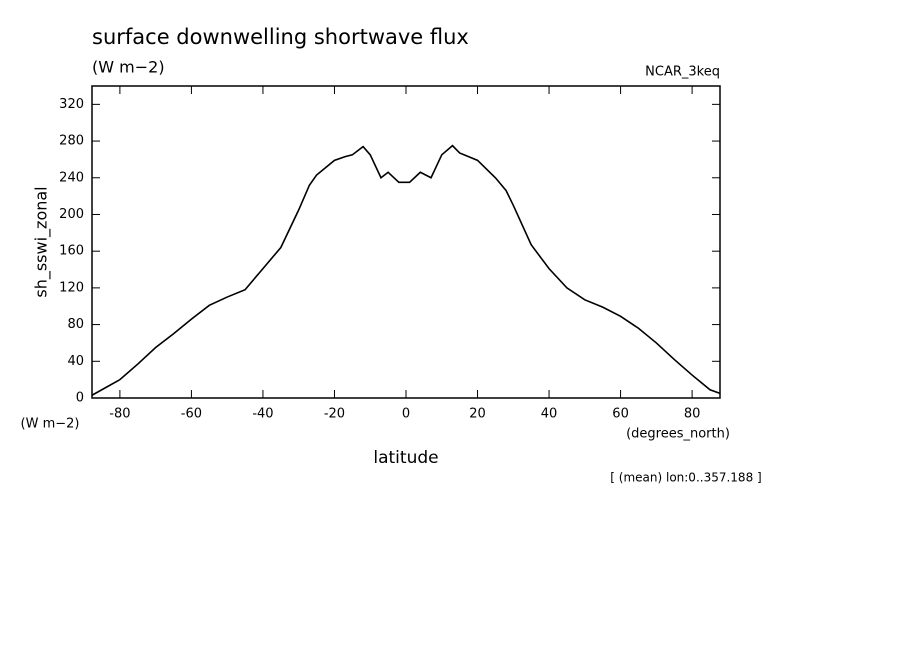 Image resolution: width=904 pixels, height=654 pixels. What do you see at coordinates (477, 414) in the screenshot?
I see `x-tick-label: 20` at bounding box center [477, 414].